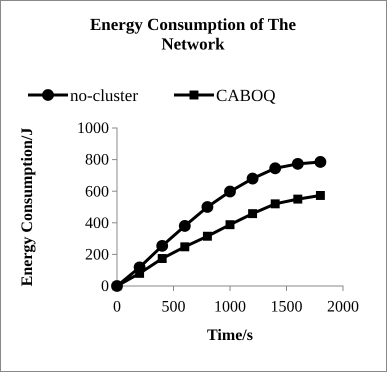 The width and height of the screenshot is (387, 372). What do you see at coordinates (230, 307) in the screenshot?
I see `x-tick-label: 1000` at bounding box center [230, 307].